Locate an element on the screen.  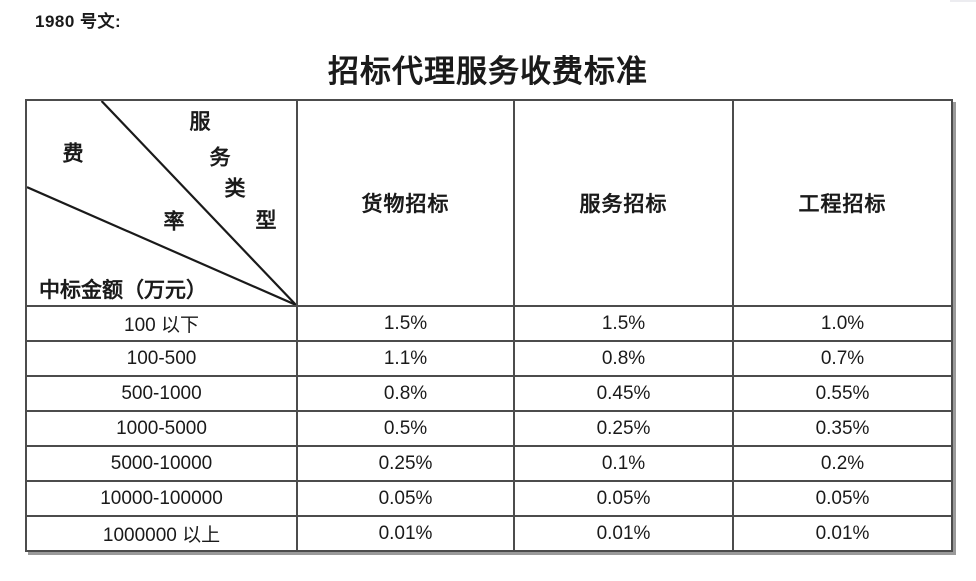
scan-edge-artifact is located at coordinates (963, 1).